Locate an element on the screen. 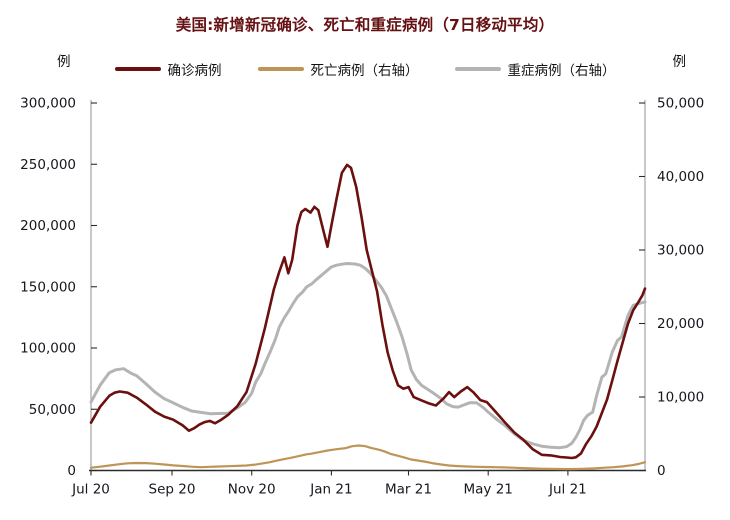  x-tick-label: Sep 20 is located at coordinates (172, 490).